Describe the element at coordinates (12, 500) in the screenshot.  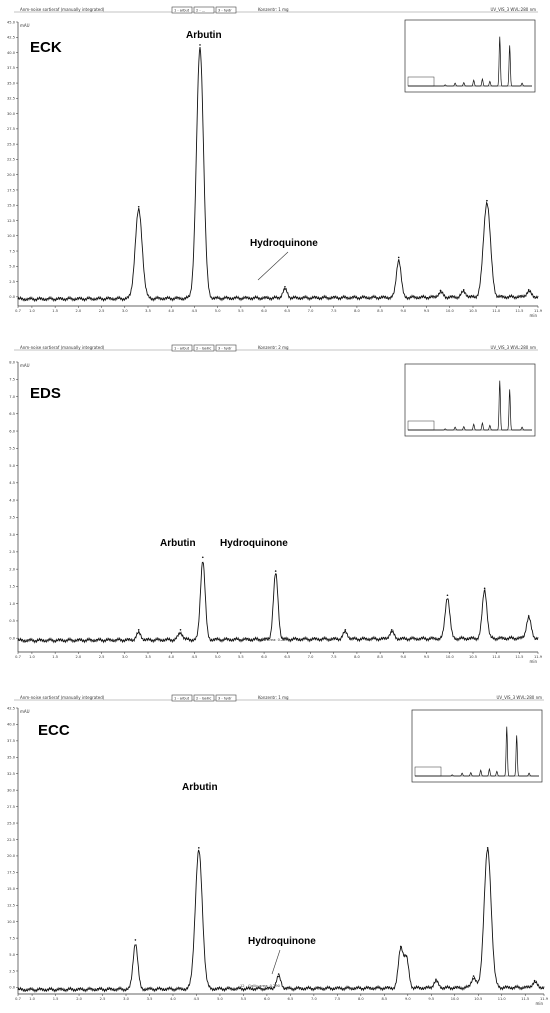
I see `y-tick-label: 4.0` at that location.